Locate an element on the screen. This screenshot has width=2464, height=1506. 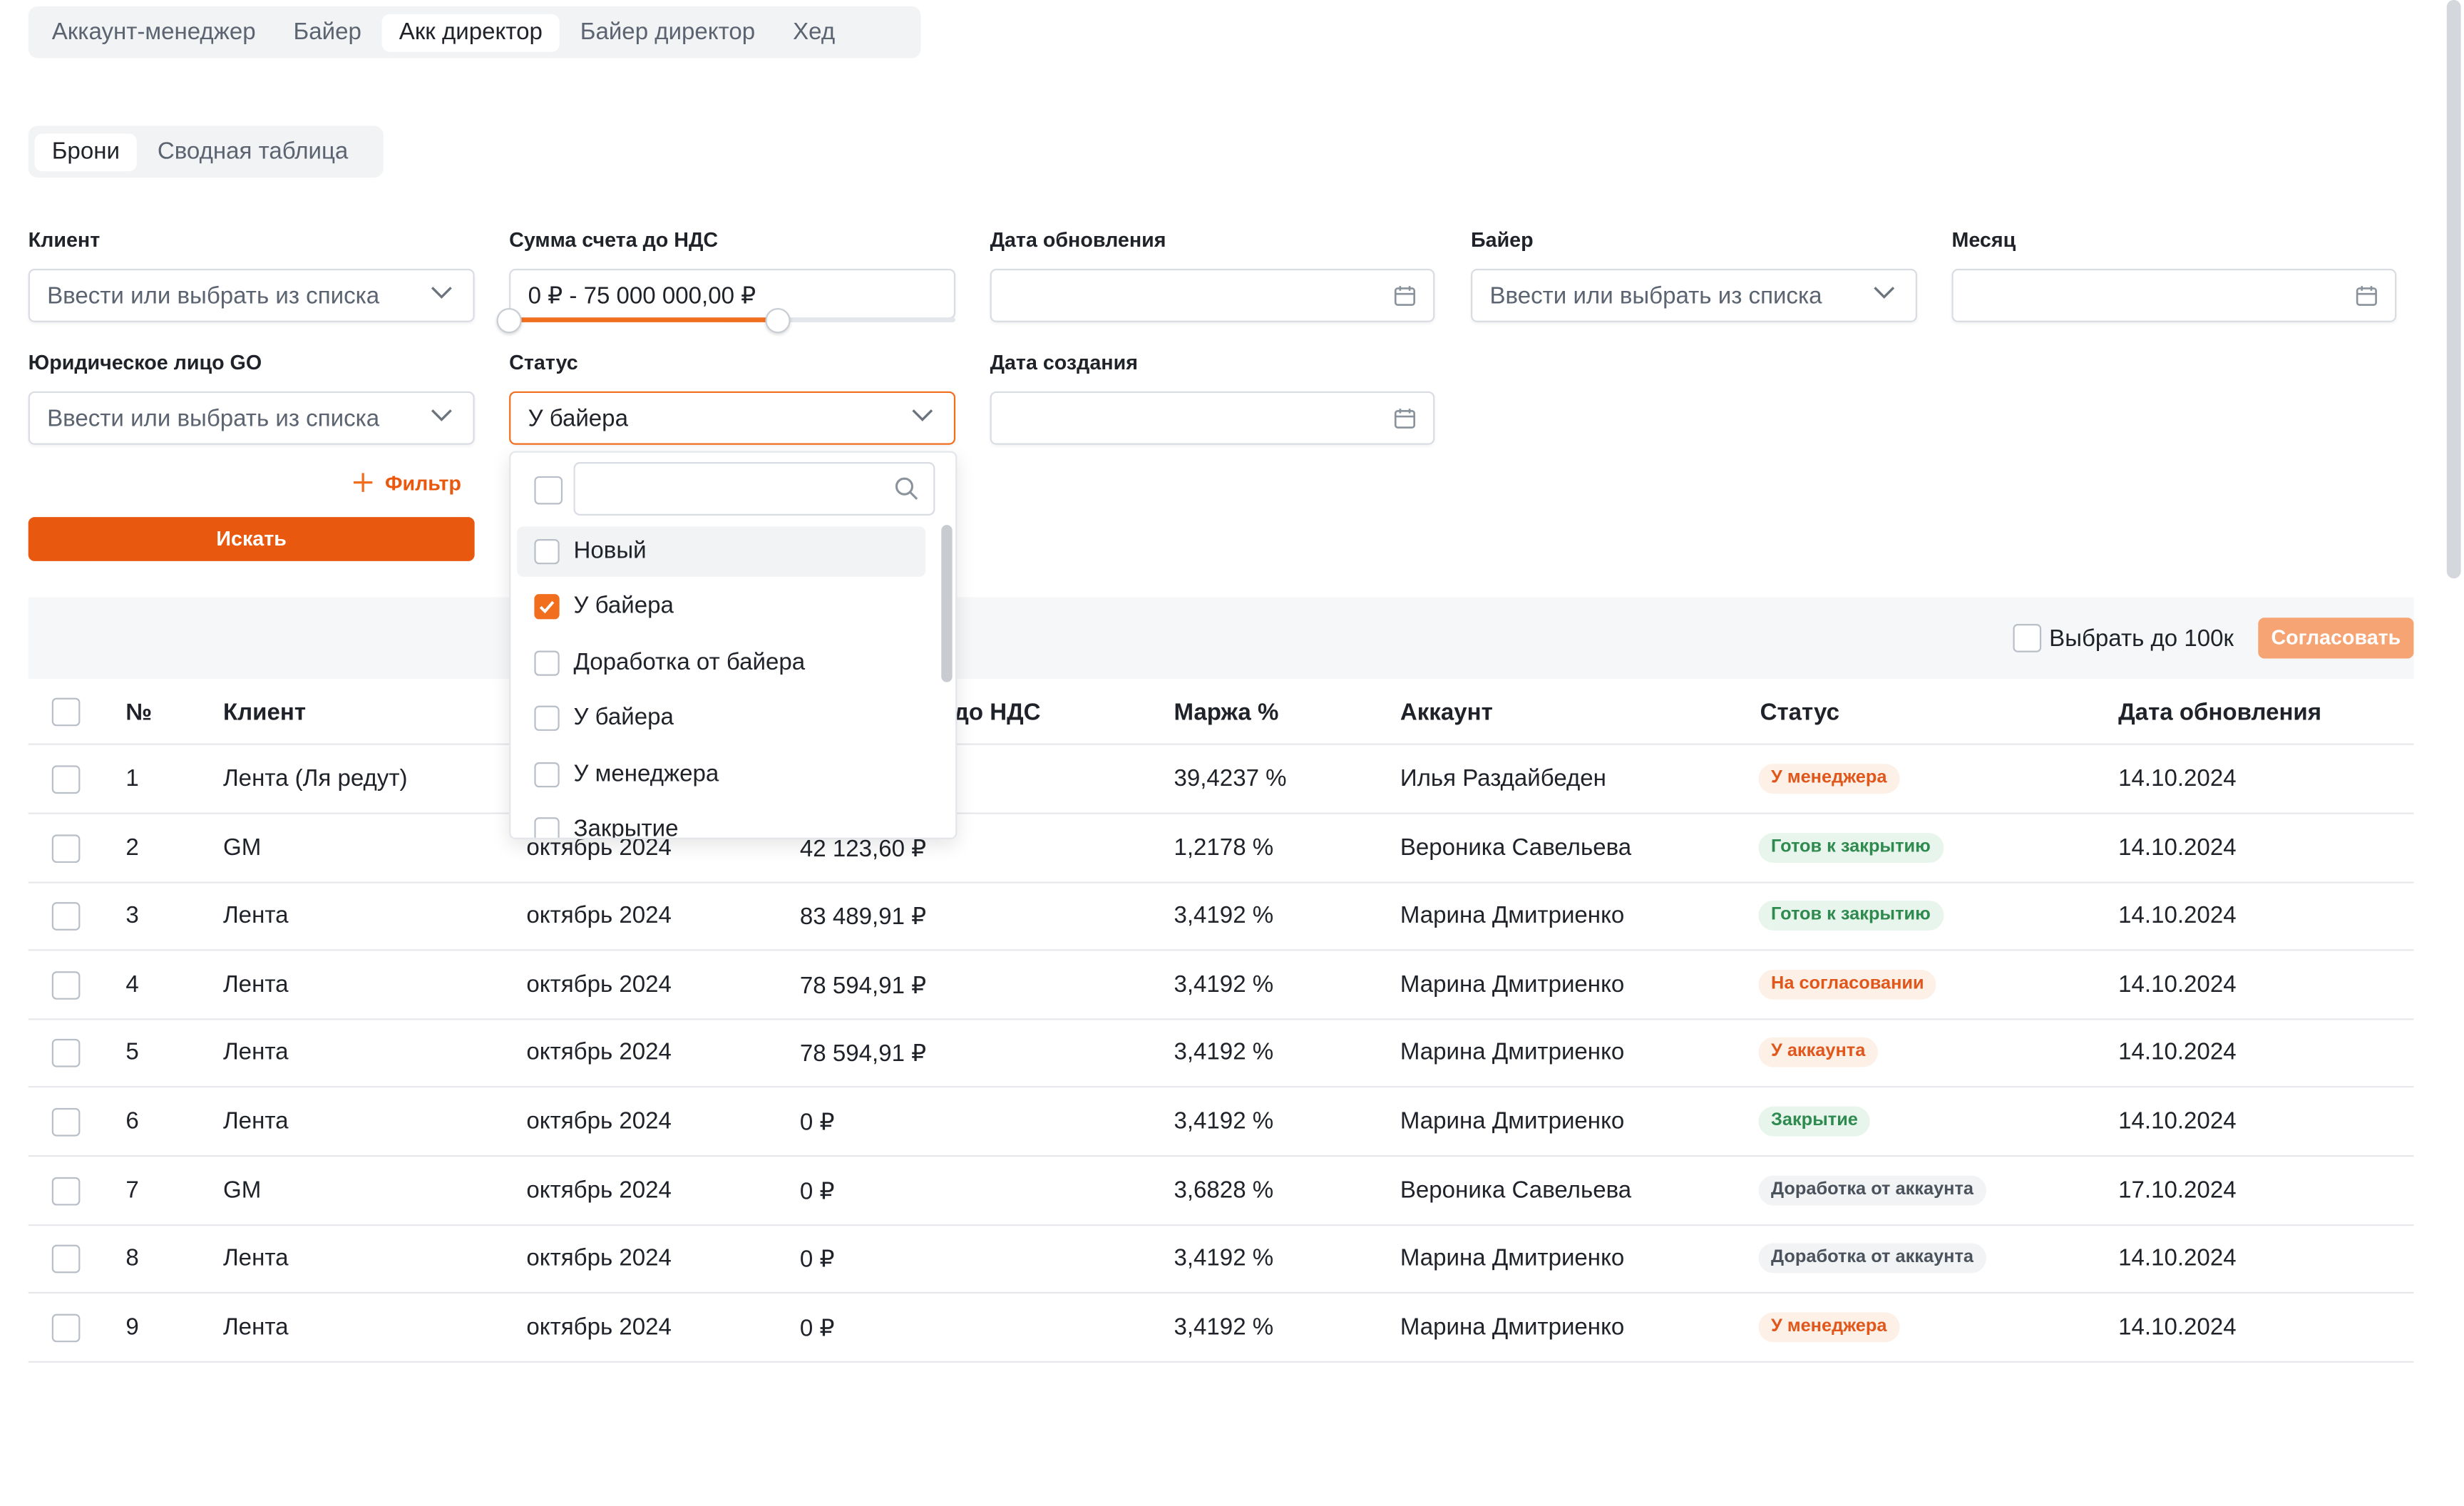
updated-date-picker is located at coordinates (1212, 295).